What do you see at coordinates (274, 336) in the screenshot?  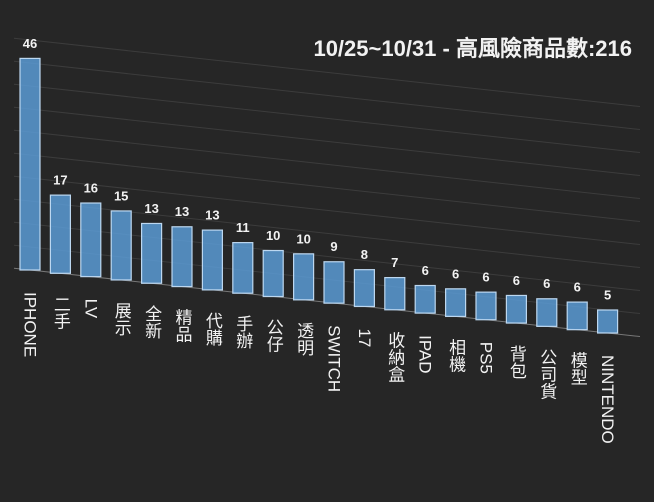 I see `x-tick-label: 公仔` at bounding box center [274, 336].